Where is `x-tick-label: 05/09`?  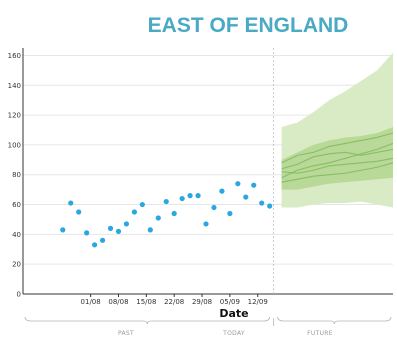 x-tick-label: 05/09 is located at coordinates (230, 302).